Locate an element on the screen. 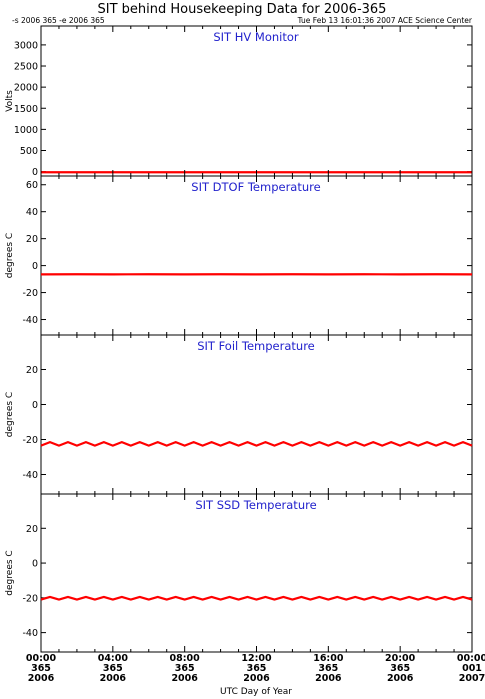 The height and width of the screenshot is (699, 485). range-text: -s 2006 365 -e 2006 365 is located at coordinates (58, 20).